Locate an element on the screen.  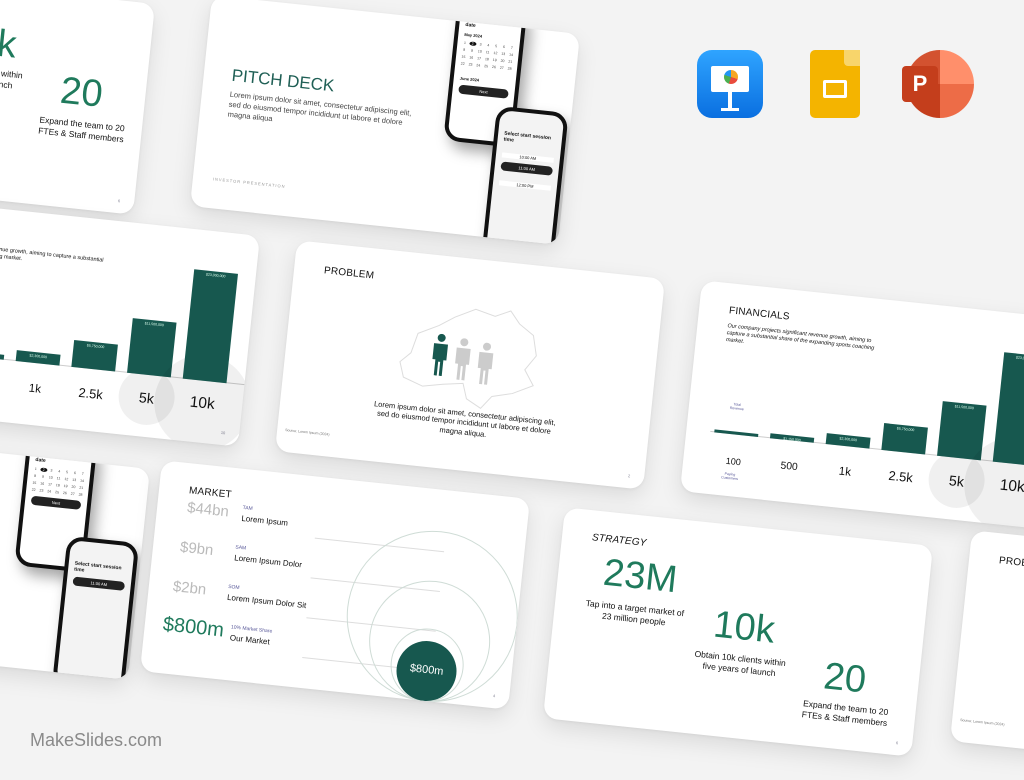
problem-source: Source: Lorem Ipsum (2024) is located at coordinates (982, 722).